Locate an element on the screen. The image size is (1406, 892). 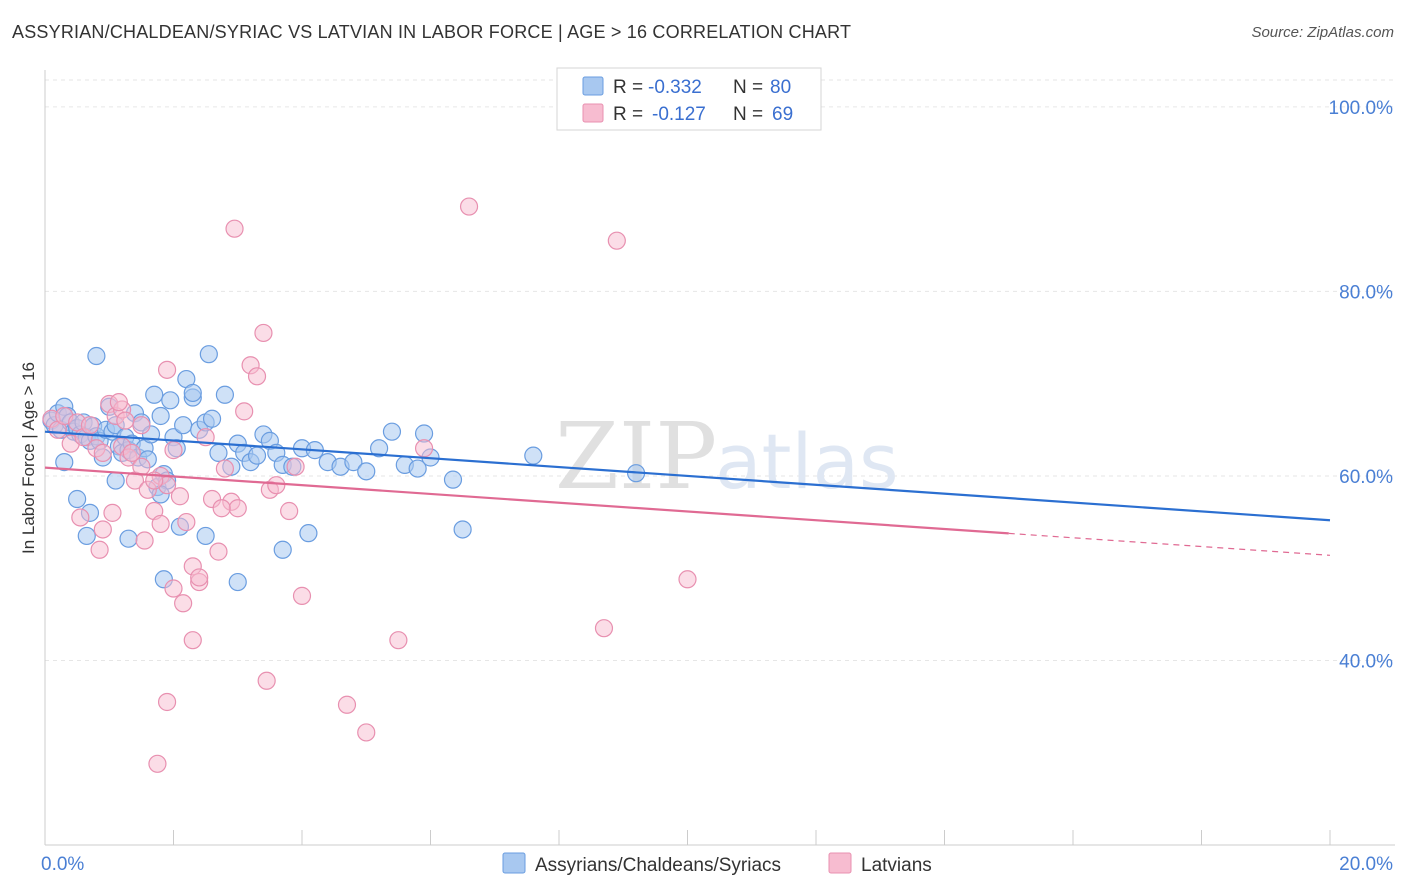
legend-stats: R = -0.332 N = 80 R = -0.127 N = 69 is located at coordinates (689, 99).